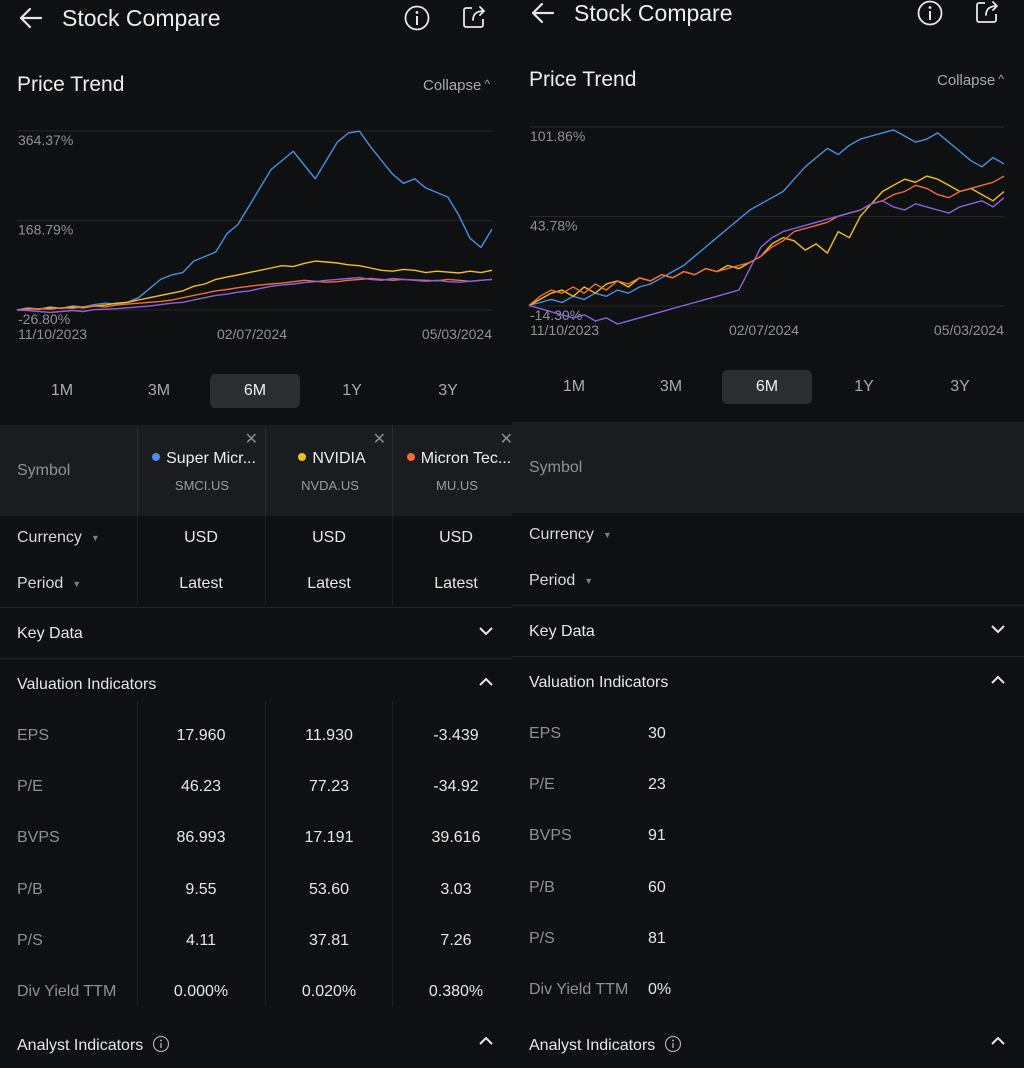 This screenshot has height=1068, width=1024. Describe the element at coordinates (201, 838) in the screenshot. I see `indicator-value: 86.993` at that location.